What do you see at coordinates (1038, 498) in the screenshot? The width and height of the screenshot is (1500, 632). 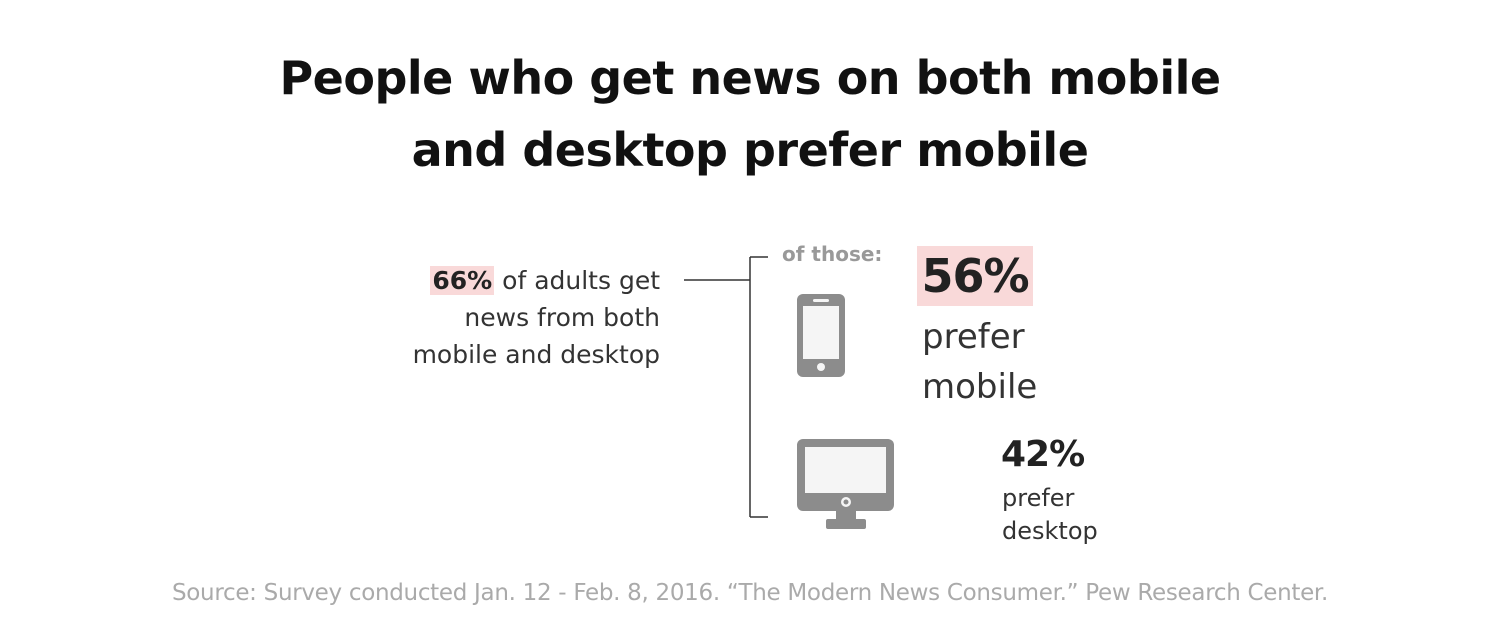 I see `desktop-label-line-1: prefer` at bounding box center [1038, 498].